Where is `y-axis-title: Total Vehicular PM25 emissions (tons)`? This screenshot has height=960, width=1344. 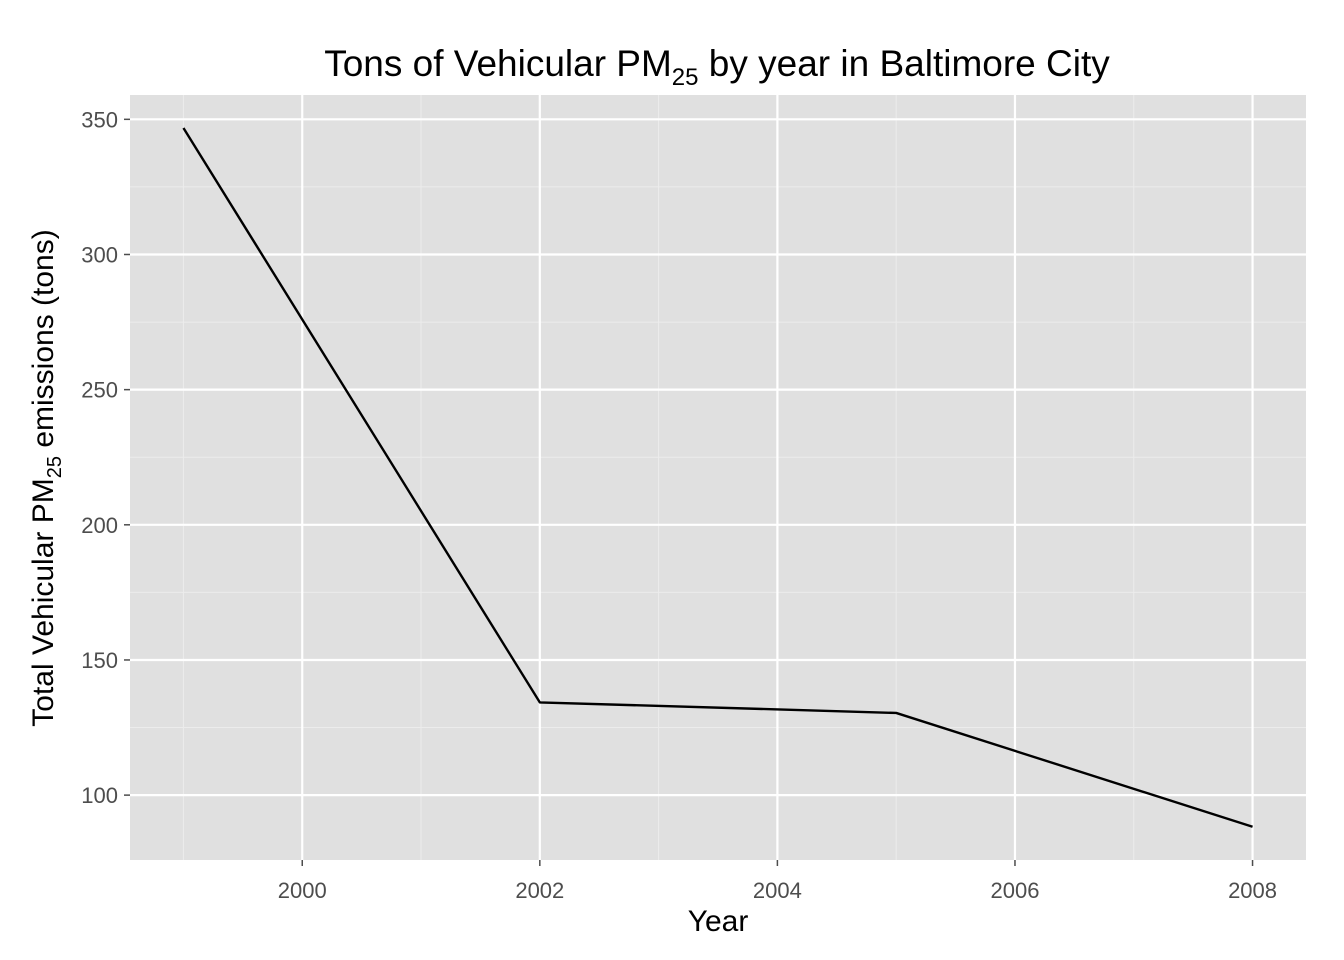
y-axis-title: Total Vehicular PM25 emissions (tons) is located at coordinates (46, 477).